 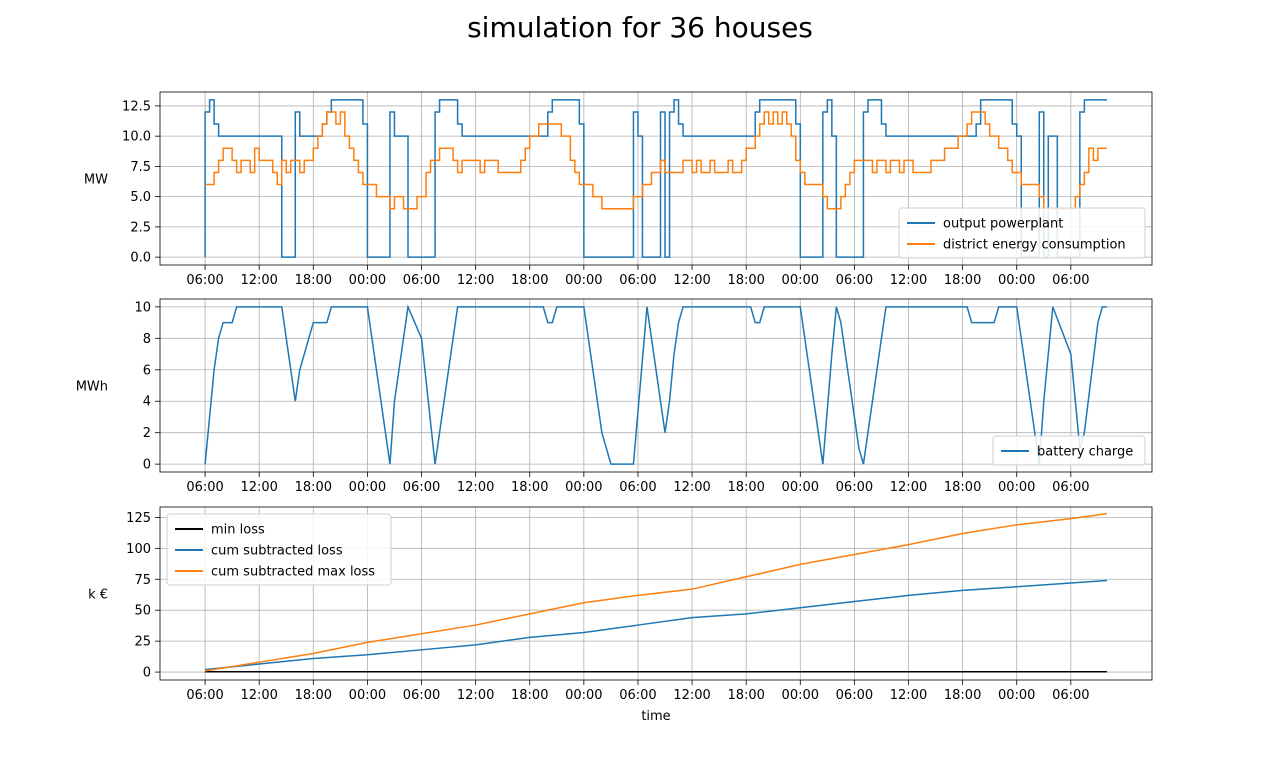 What do you see at coordinates (293, 572) in the screenshot?
I see `legend-entry: cum subtracted max loss` at bounding box center [293, 572].